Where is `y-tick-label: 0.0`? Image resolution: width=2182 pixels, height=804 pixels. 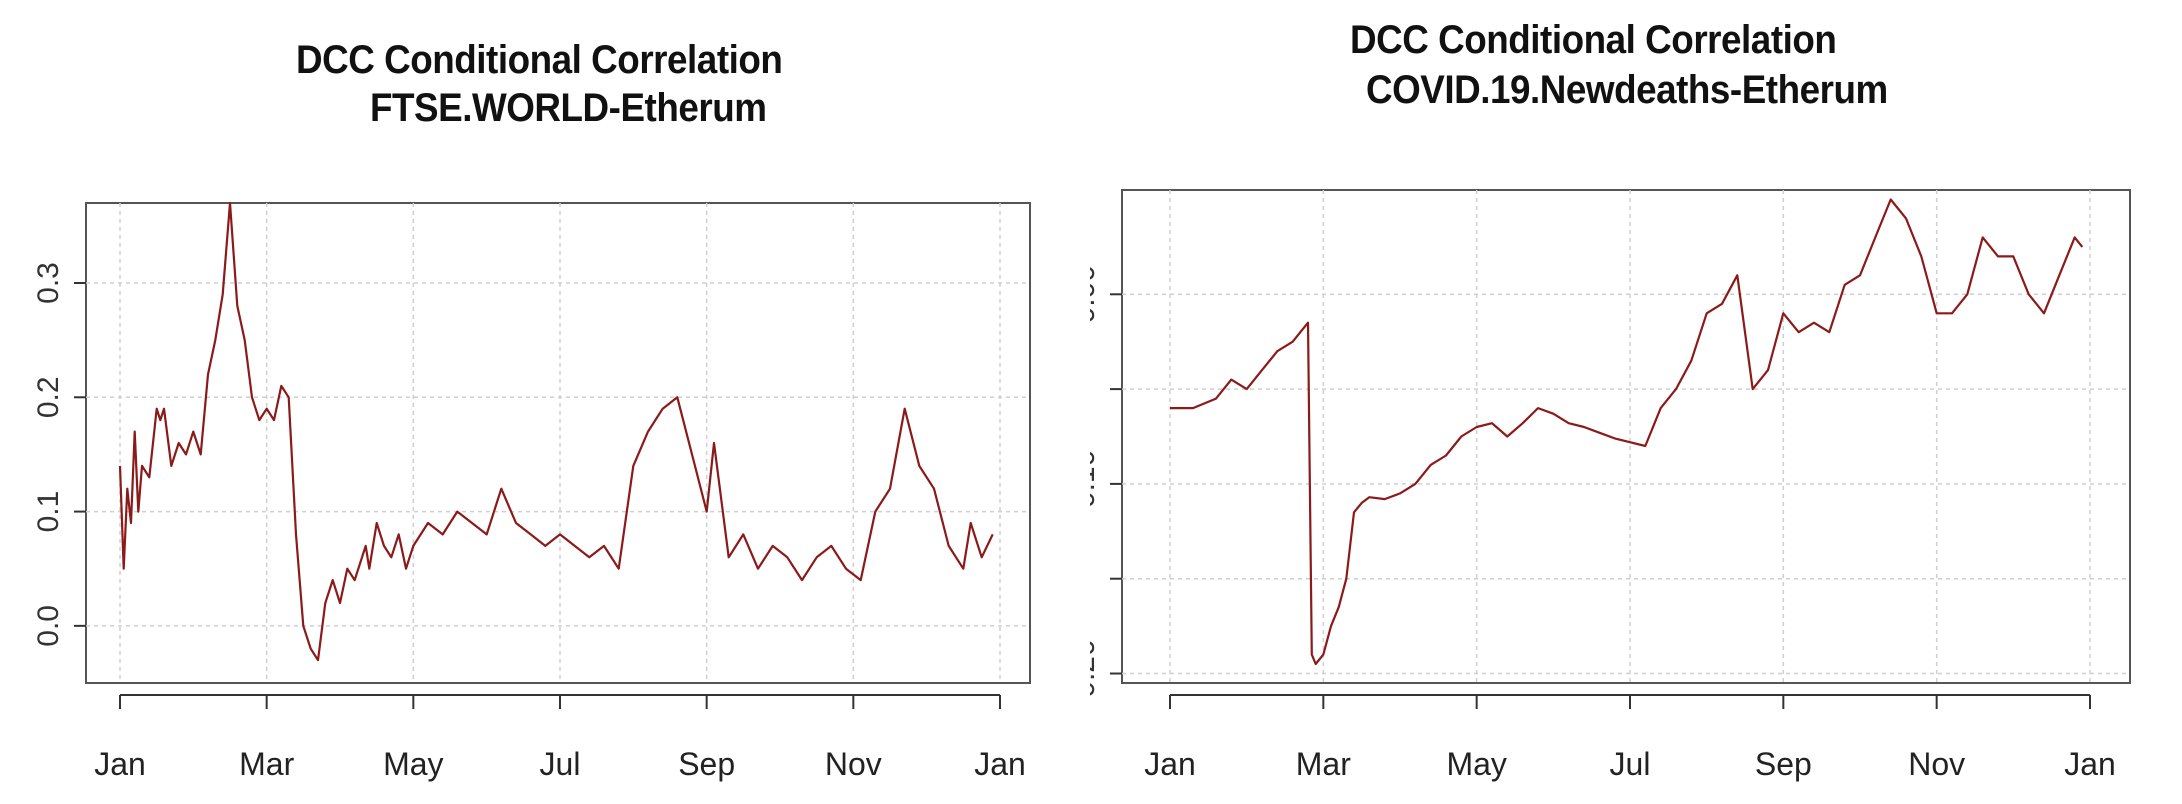 y-tick-label: 0.0 is located at coordinates (48, 626).